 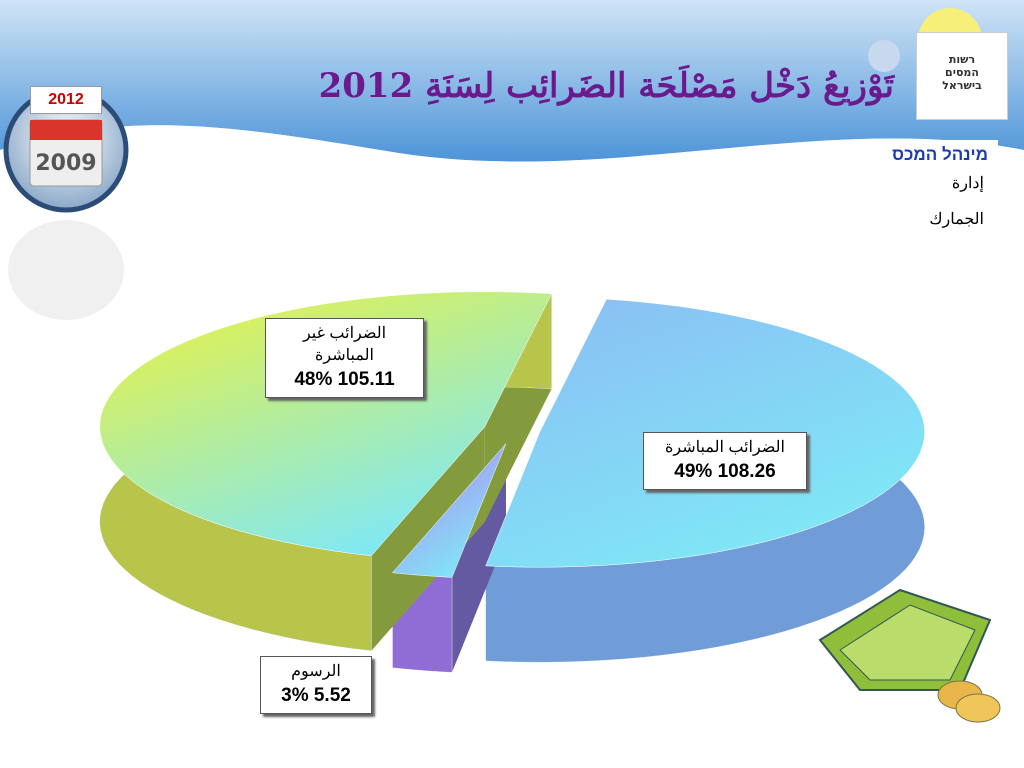 I want to click on data-label: الرسوم 3% 5.52, so click(x=316, y=685).